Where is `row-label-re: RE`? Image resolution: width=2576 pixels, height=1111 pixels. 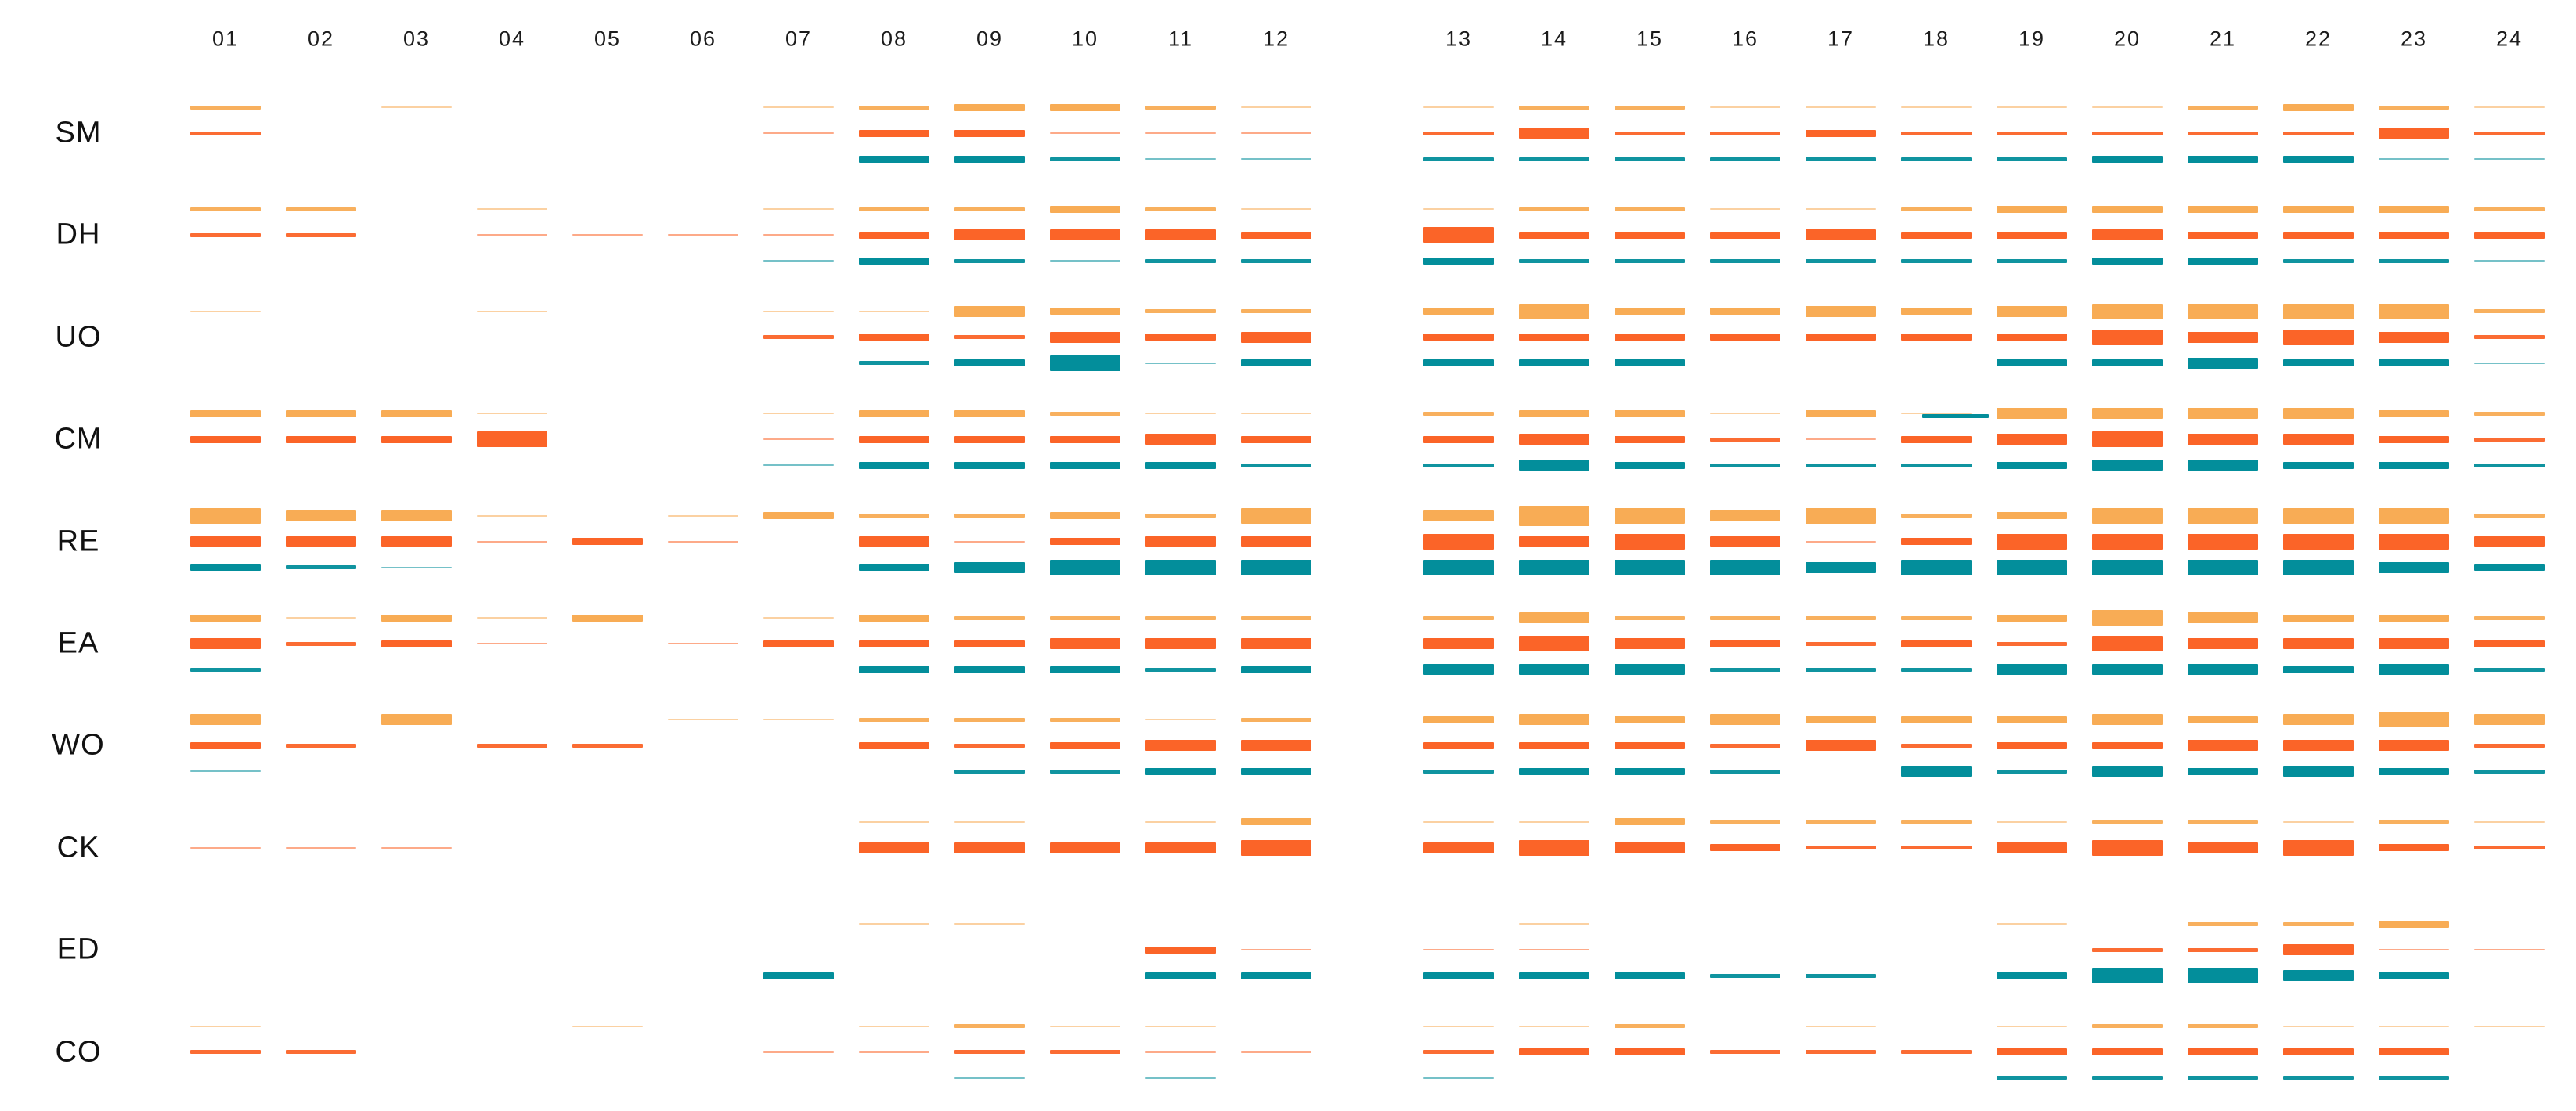 row-label-re: RE is located at coordinates (78, 541).